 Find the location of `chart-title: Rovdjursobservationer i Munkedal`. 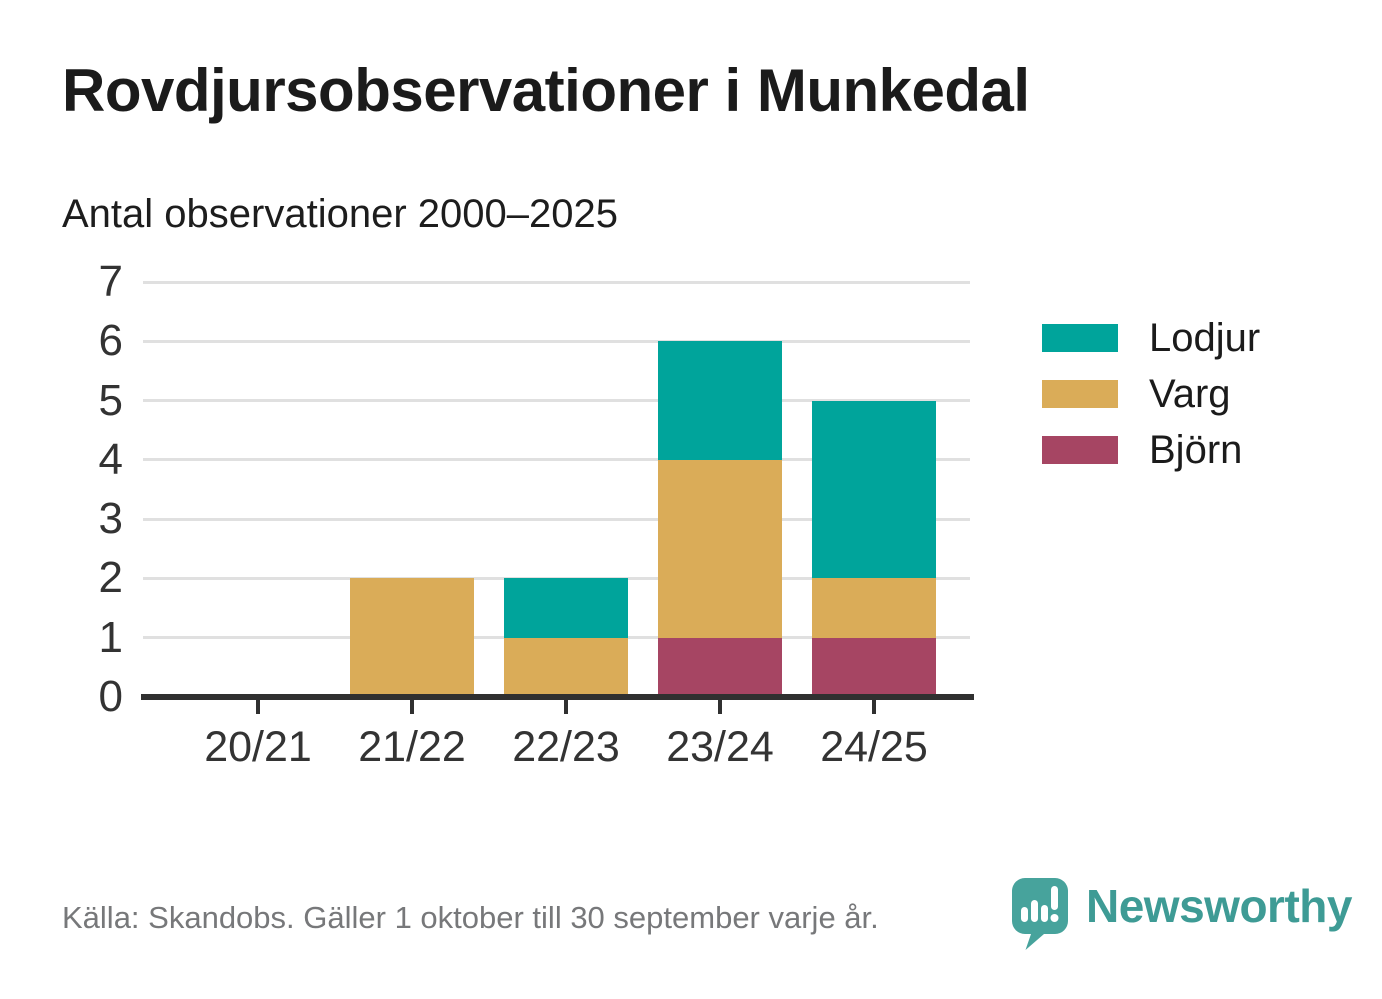

chart-title: Rovdjursobservationer i Munkedal is located at coordinates (546, 90).